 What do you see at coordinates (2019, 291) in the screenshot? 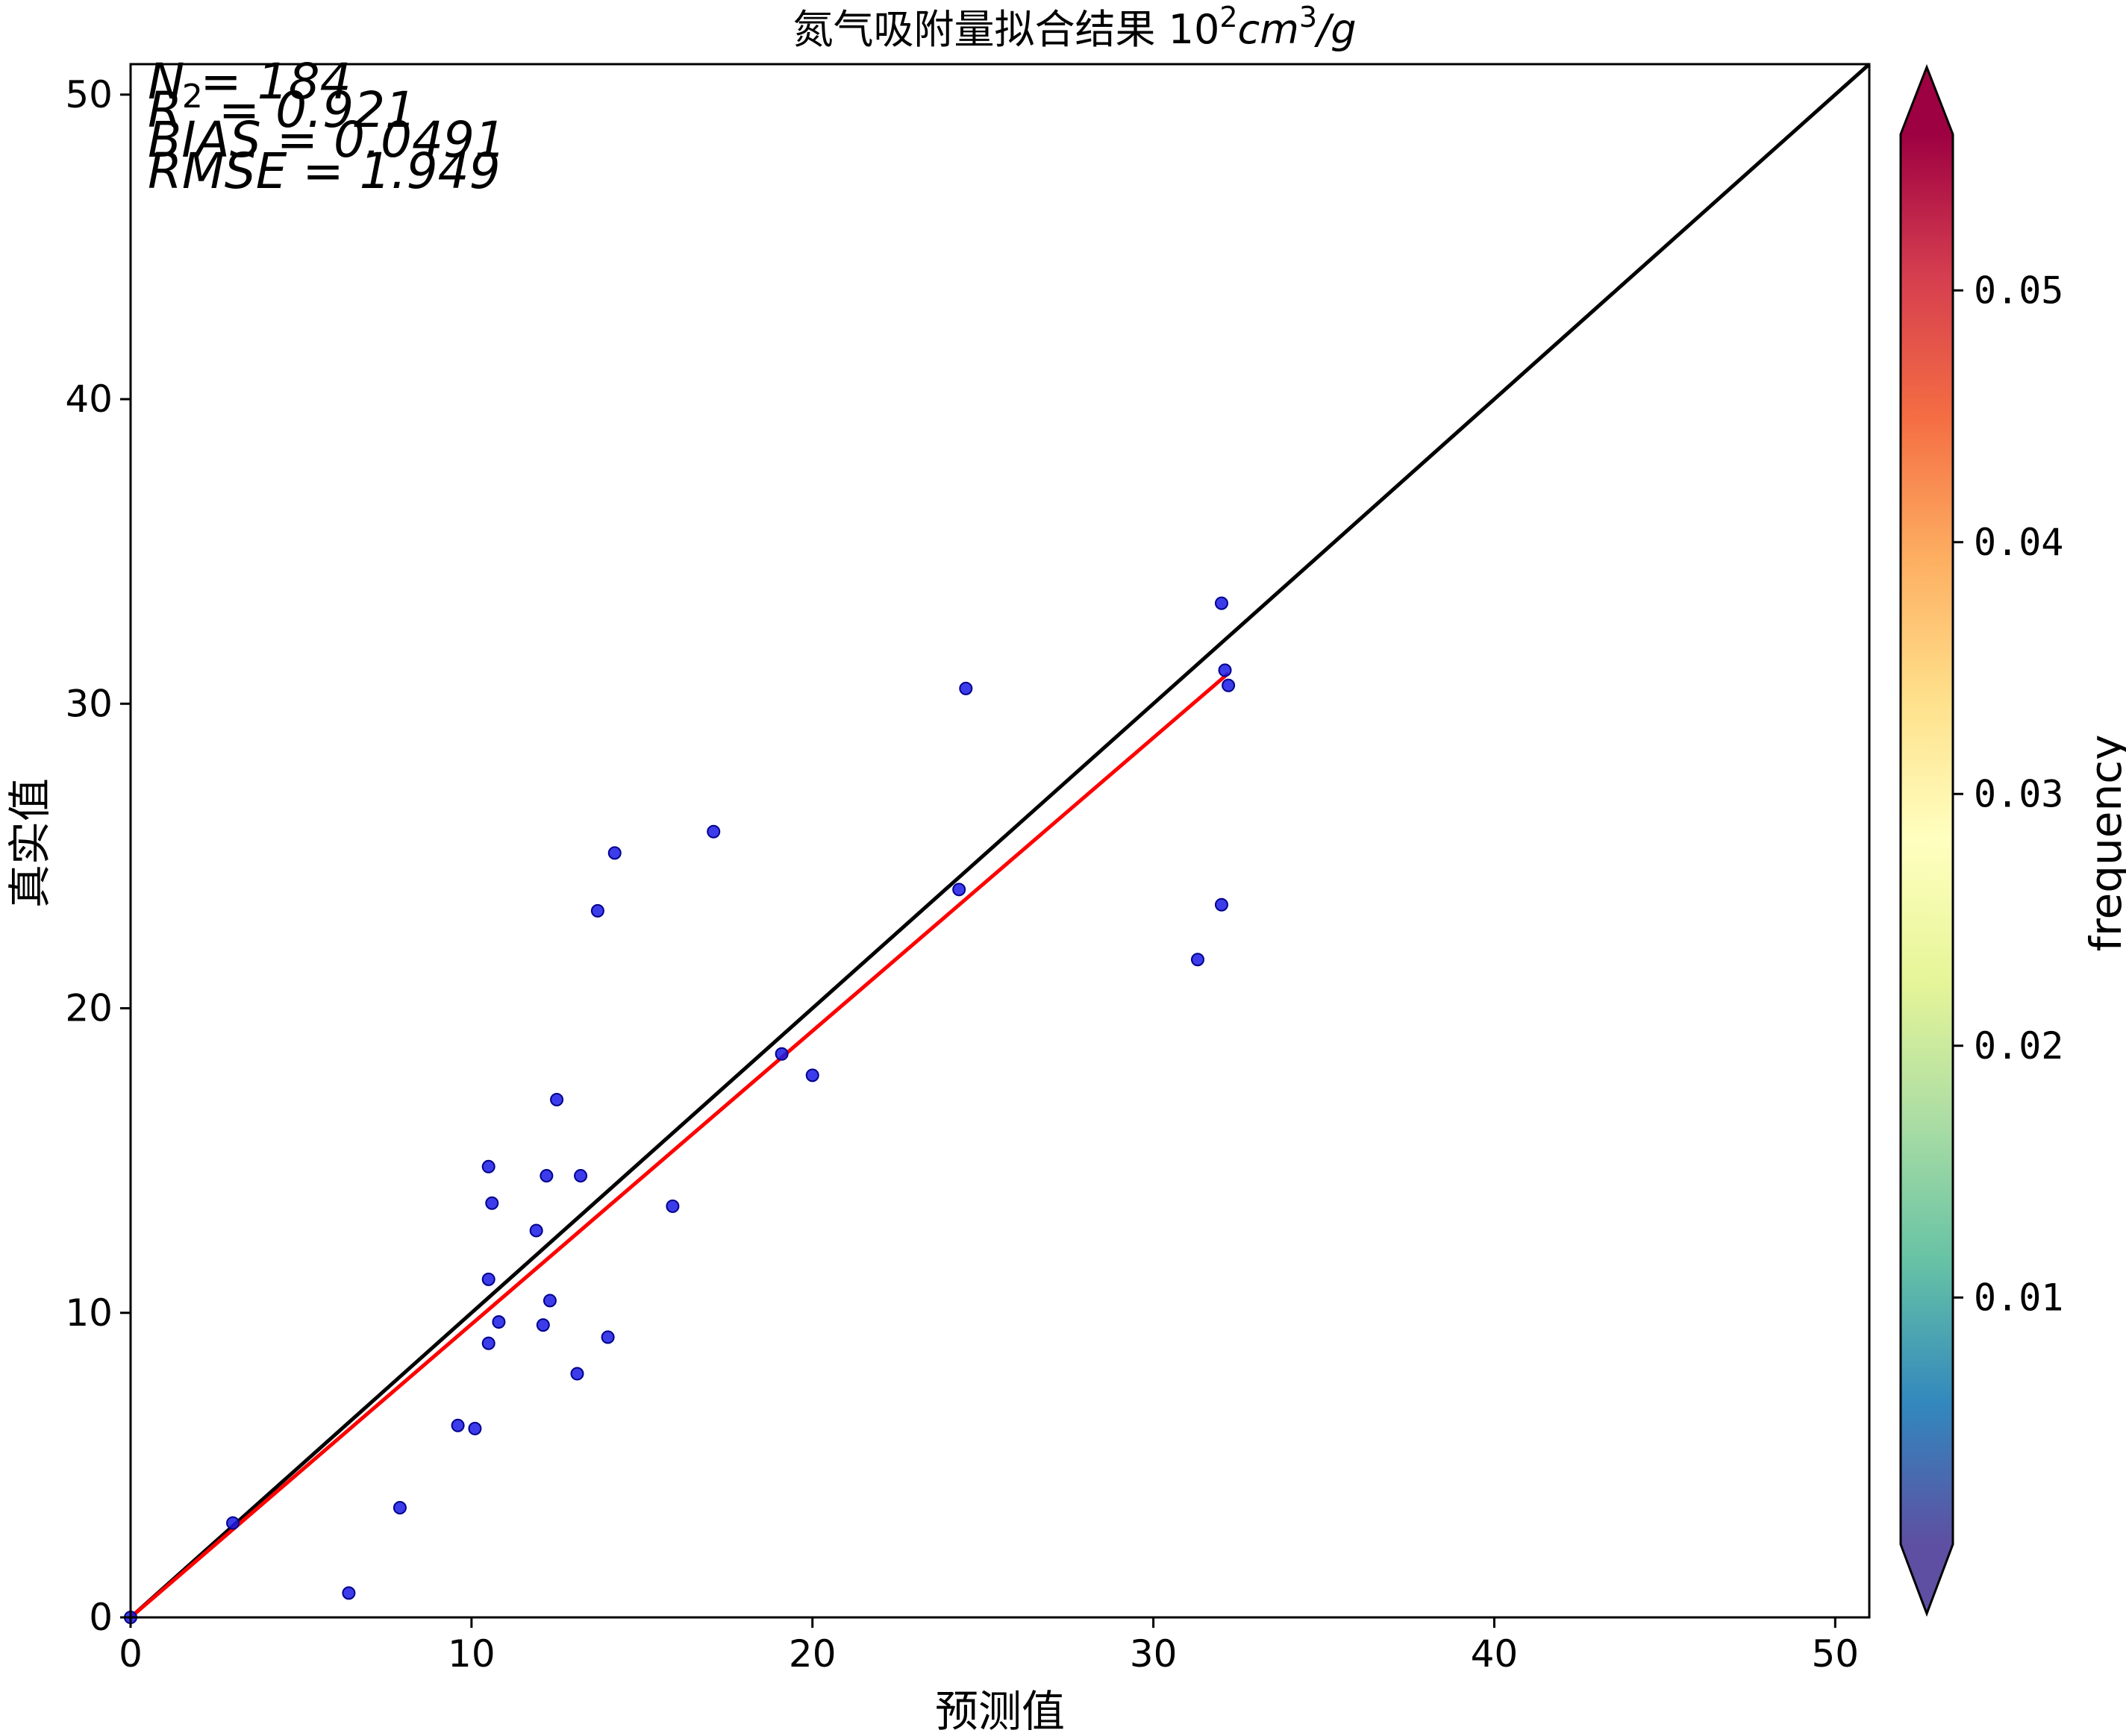
I see `colorbar-tick-label: 0.05` at bounding box center [2019, 291].